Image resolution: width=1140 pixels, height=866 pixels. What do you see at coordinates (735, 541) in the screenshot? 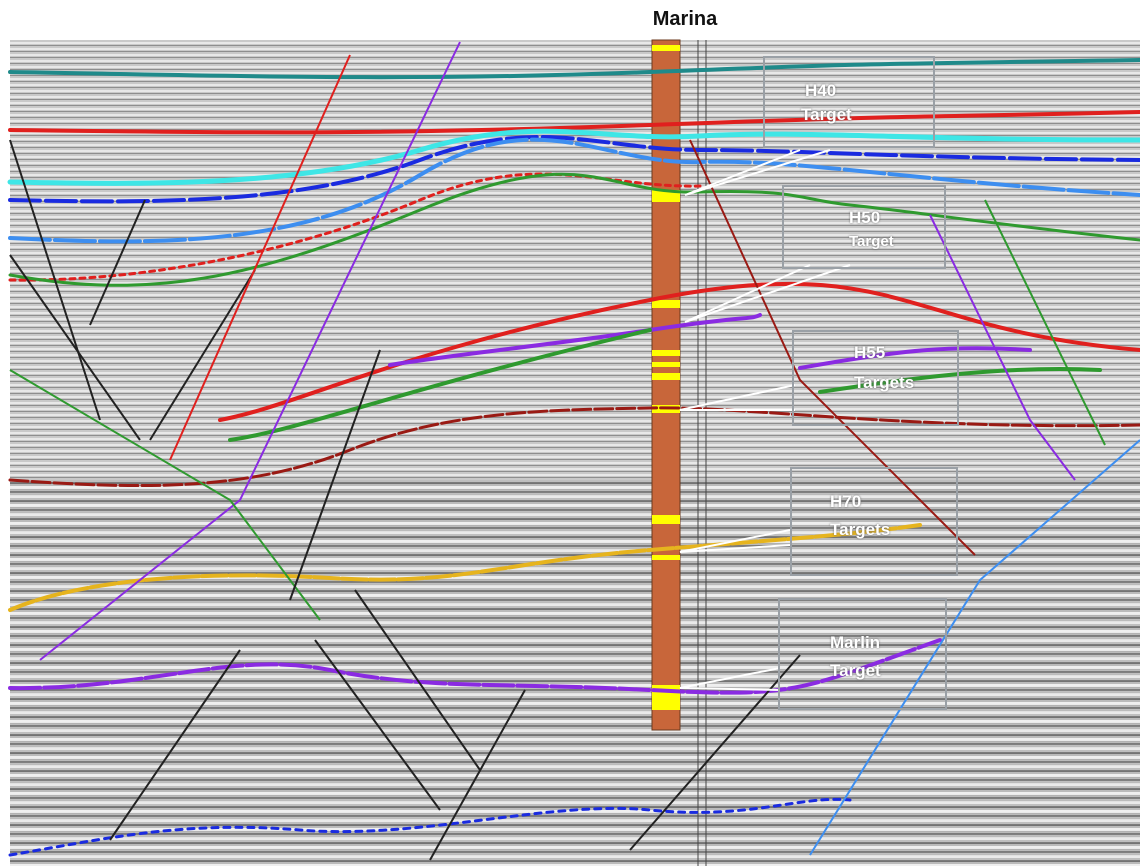
I see `callout-pointer-h70` at bounding box center [735, 541].